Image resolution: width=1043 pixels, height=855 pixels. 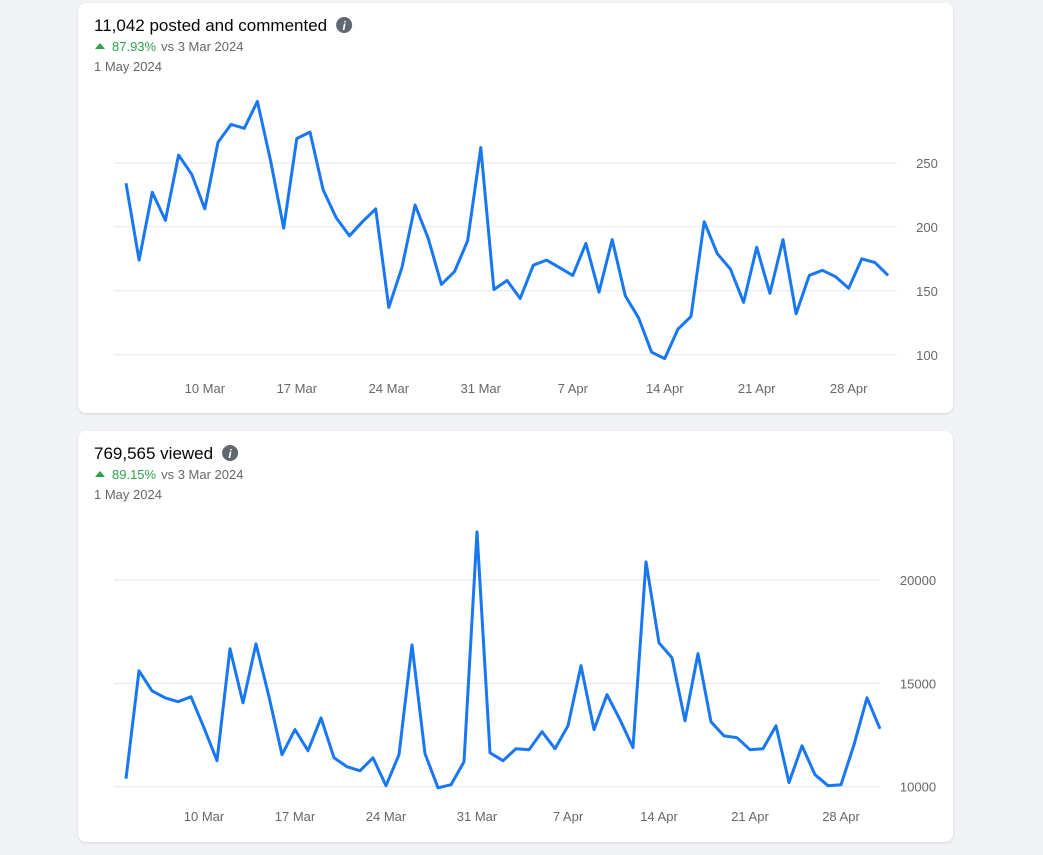 I want to click on card-title: 769,565 viewed, so click(x=153, y=453).